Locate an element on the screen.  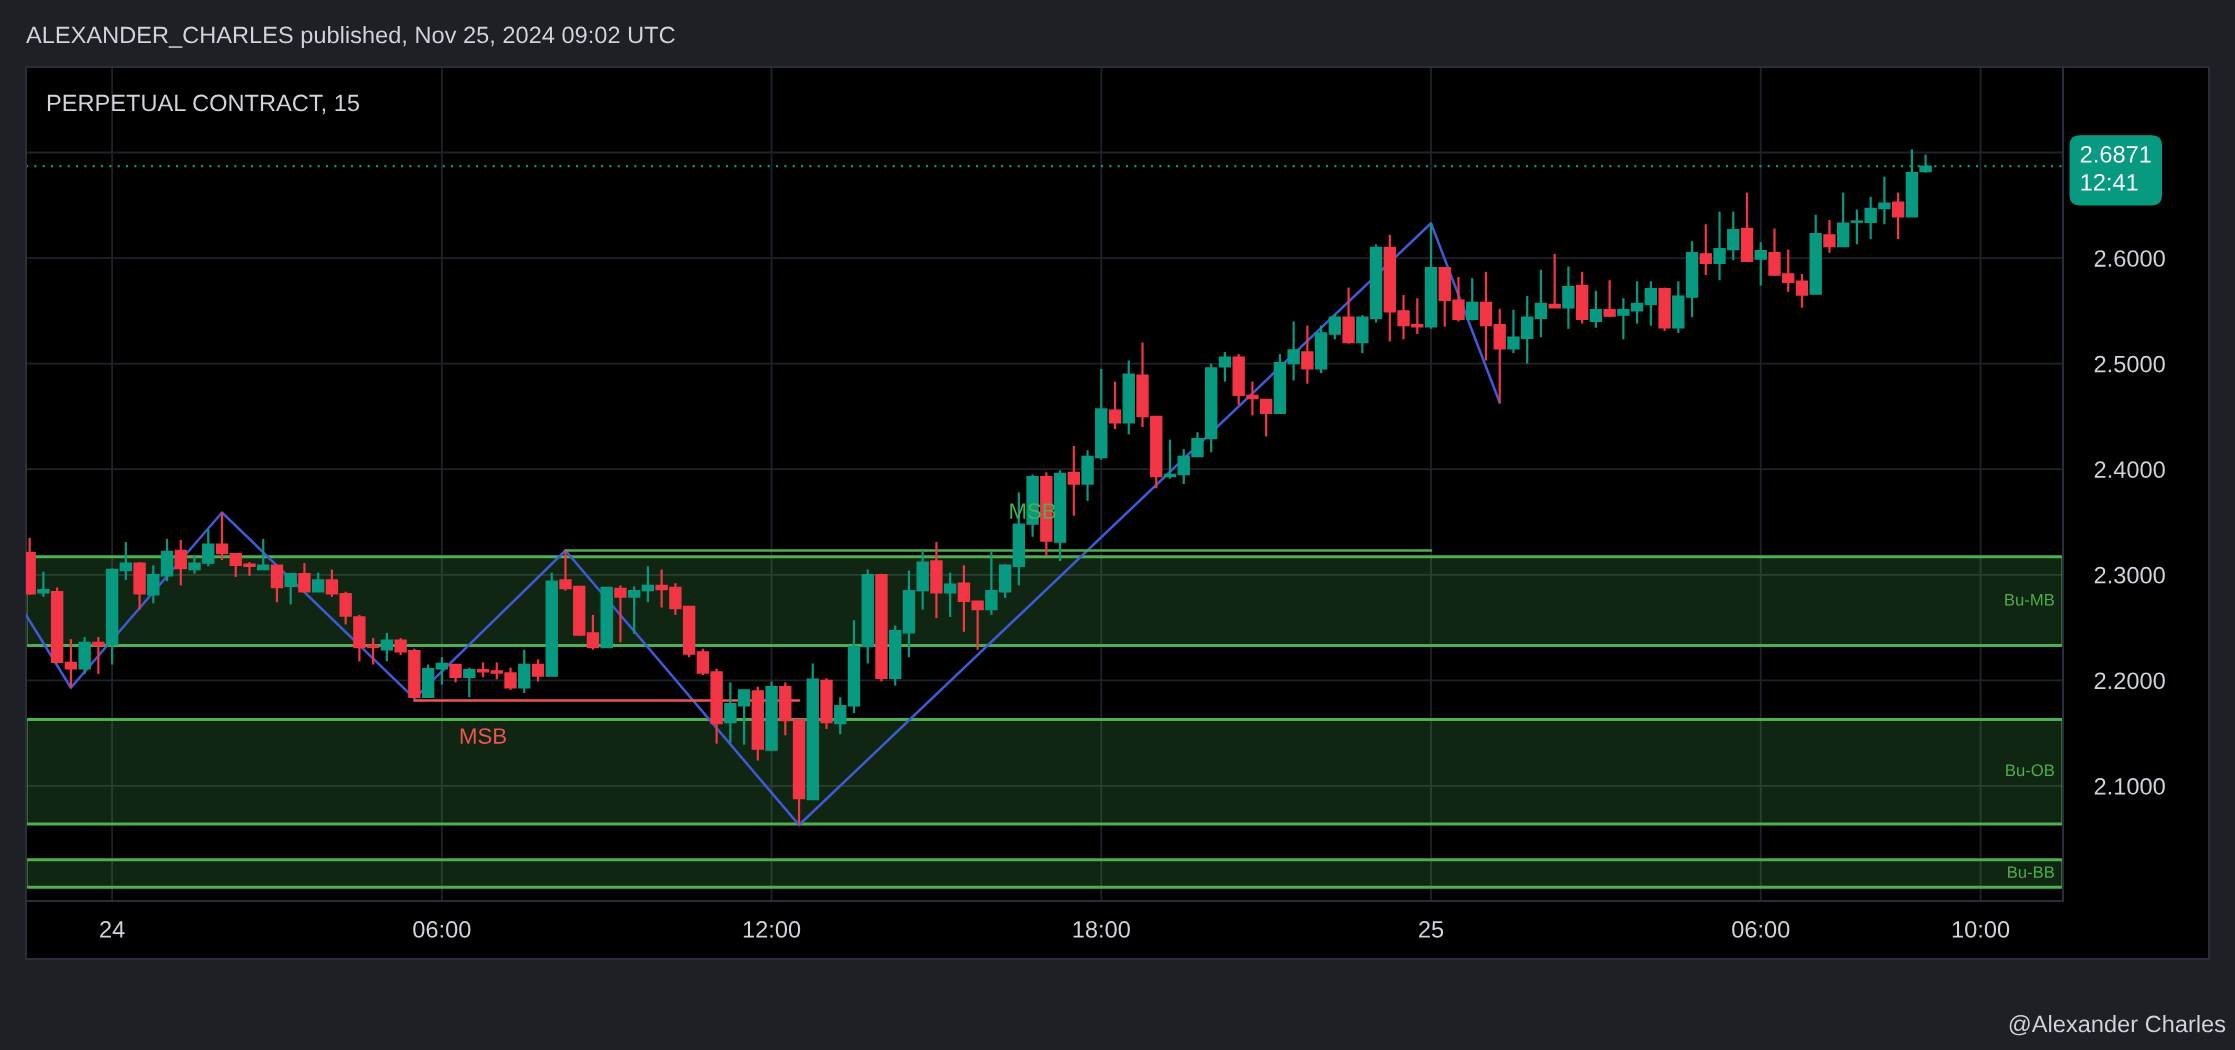
x-tick-label: 25 is located at coordinates (1431, 929).